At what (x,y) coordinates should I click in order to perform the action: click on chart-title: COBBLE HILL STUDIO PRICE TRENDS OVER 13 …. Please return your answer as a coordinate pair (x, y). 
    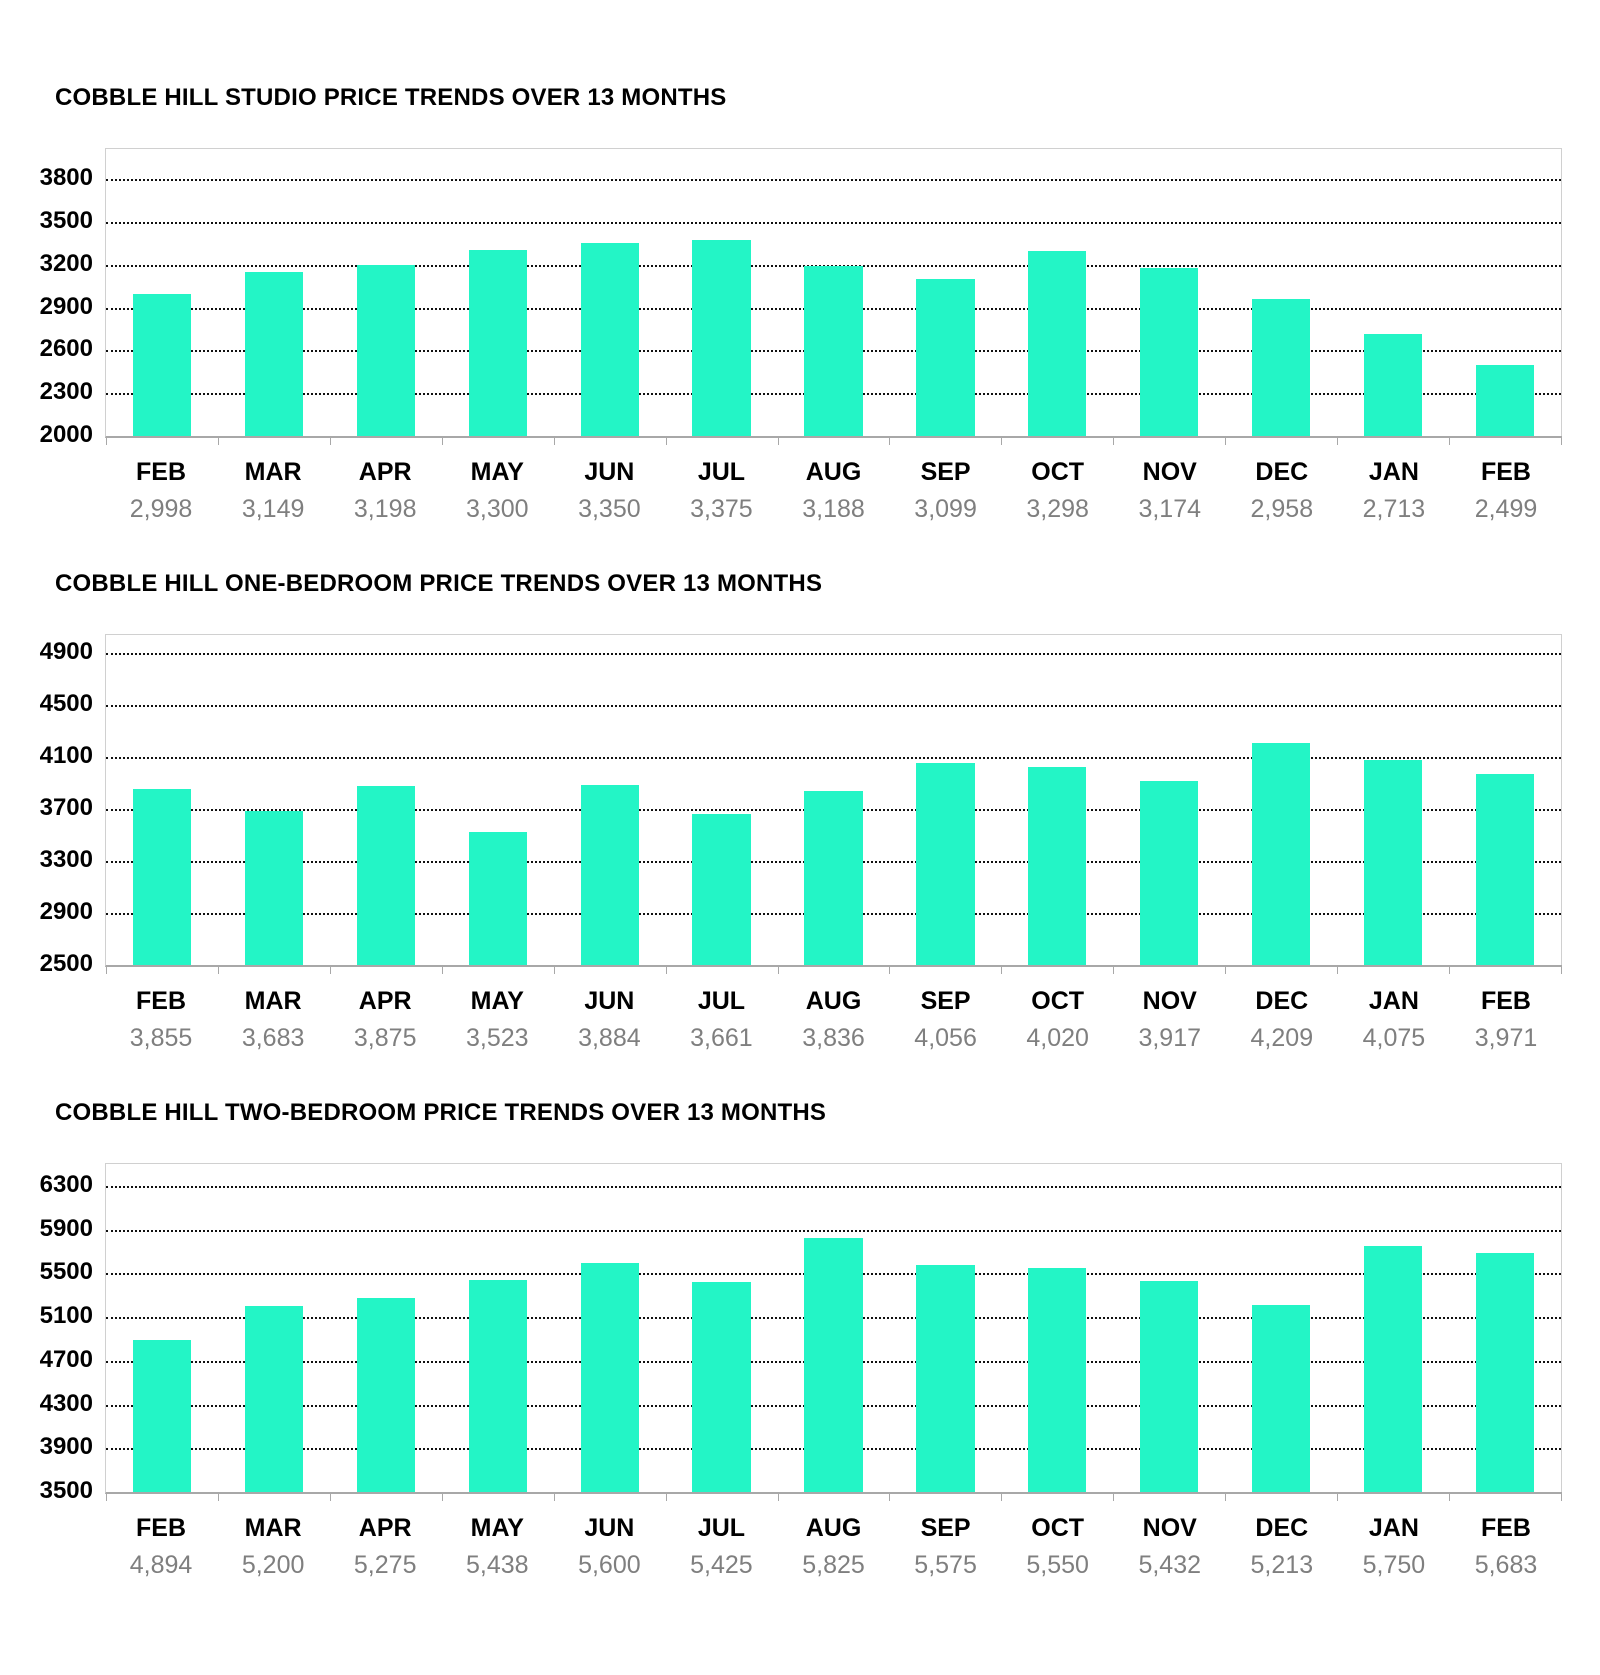
    Looking at the image, I should click on (391, 97).